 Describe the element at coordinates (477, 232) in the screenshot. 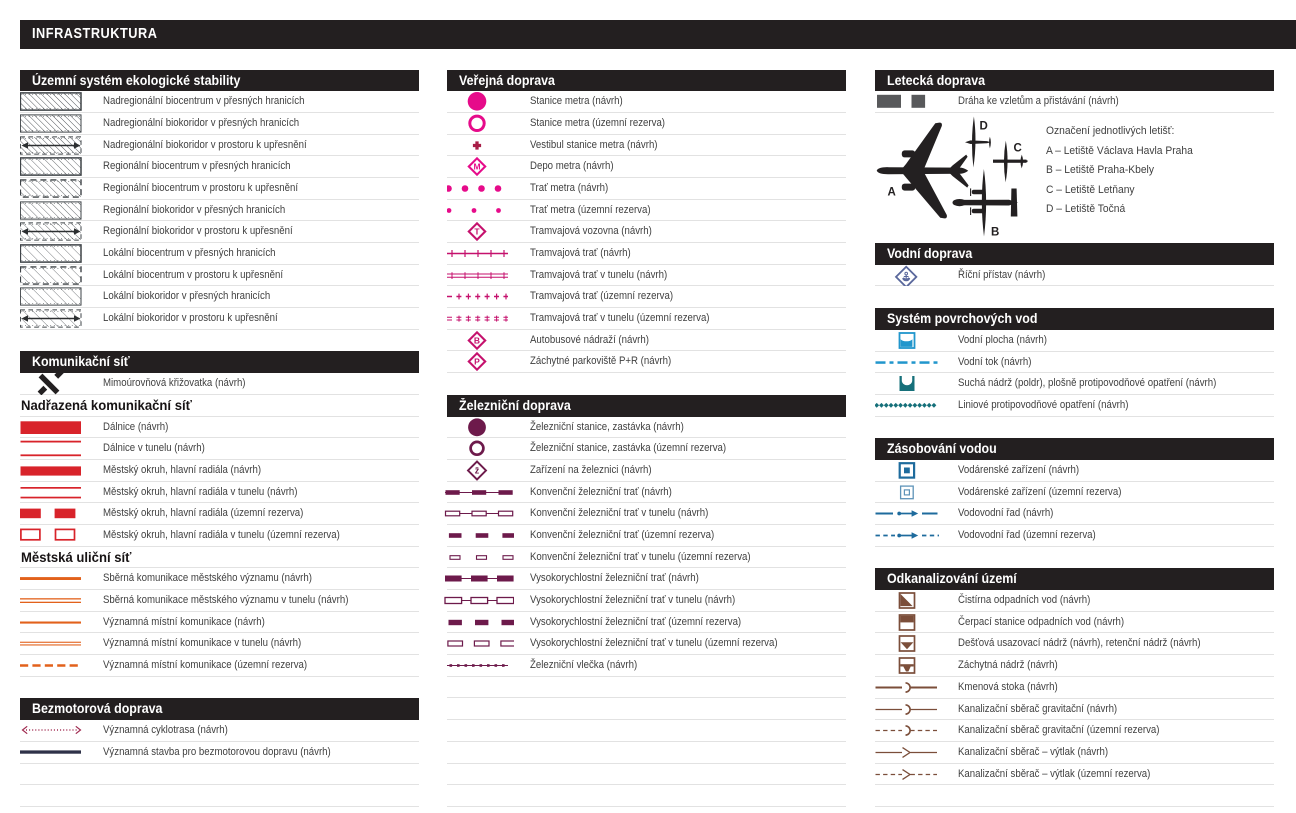

I see `svg-text: T` at that location.